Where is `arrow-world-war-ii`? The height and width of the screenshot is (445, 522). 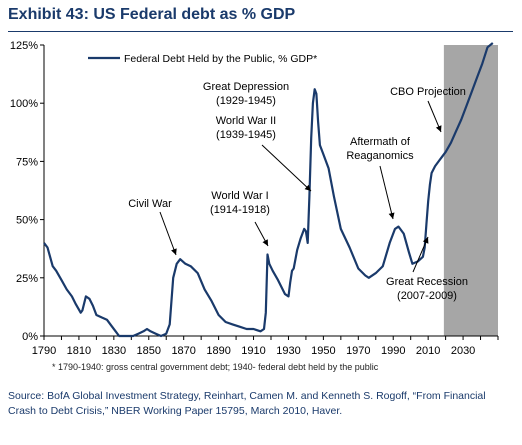
arrow-world-war-ii is located at coordinates (286, 168).